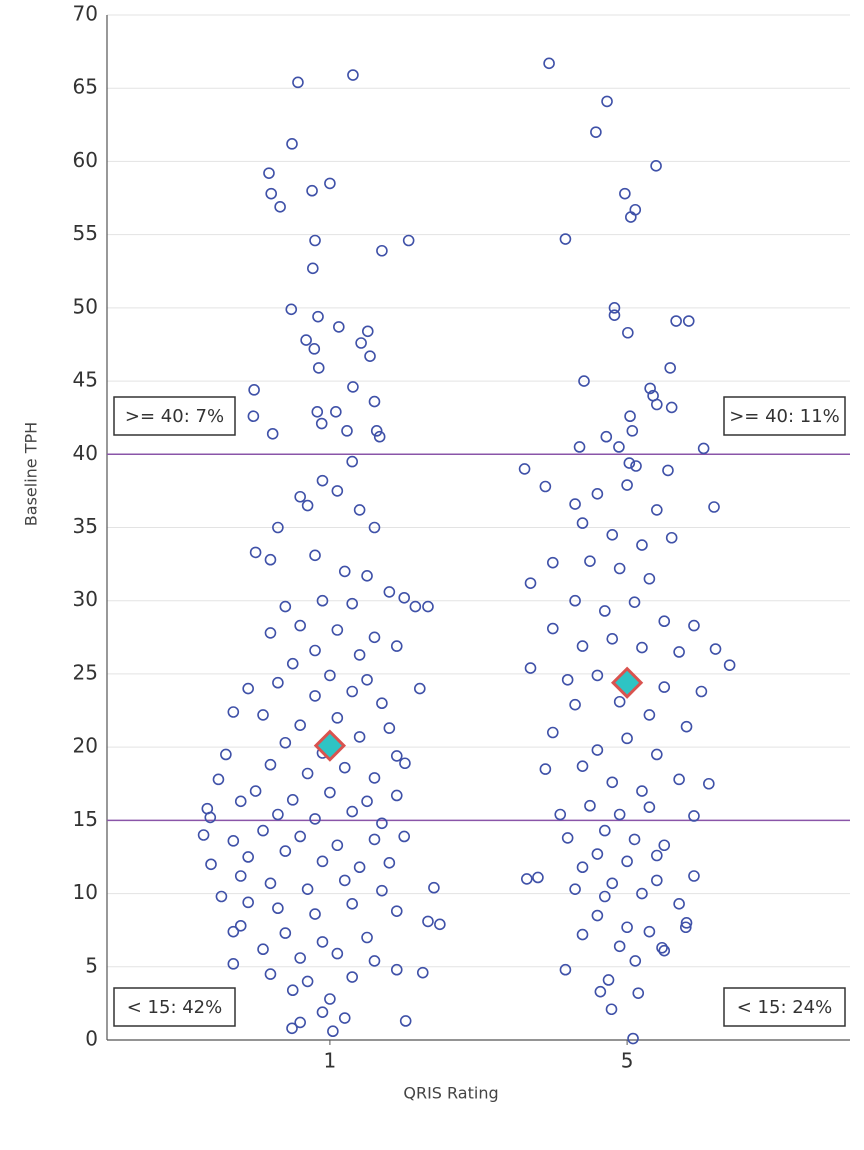 This screenshot has height=1150, width=864. Describe the element at coordinates (85, 233) in the screenshot. I see `y-tick-label: 55` at that location.